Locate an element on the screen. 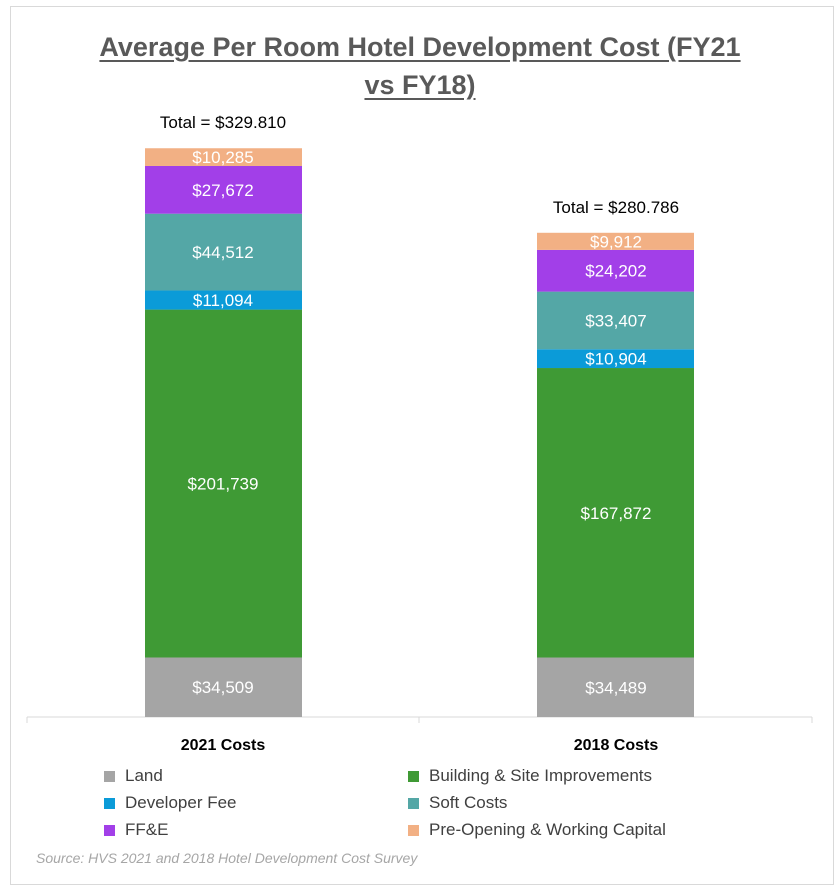 The width and height of the screenshot is (840, 893). legend-label: Building & Site Improvements is located at coordinates (540, 775).